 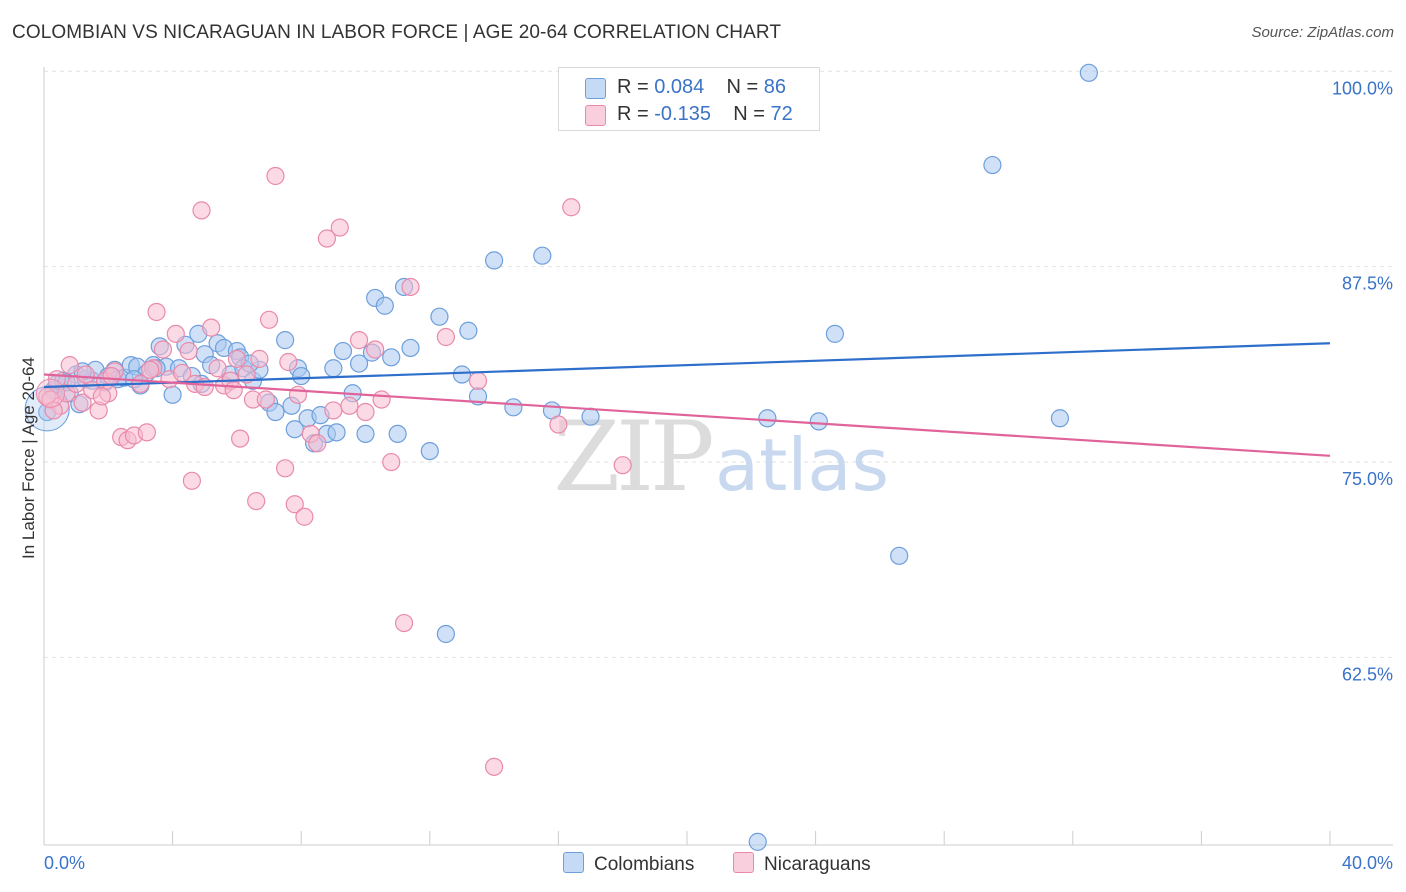 What do you see at coordinates (781, 114) in the screenshot?
I see `legend-n-value: 72` at bounding box center [781, 114].